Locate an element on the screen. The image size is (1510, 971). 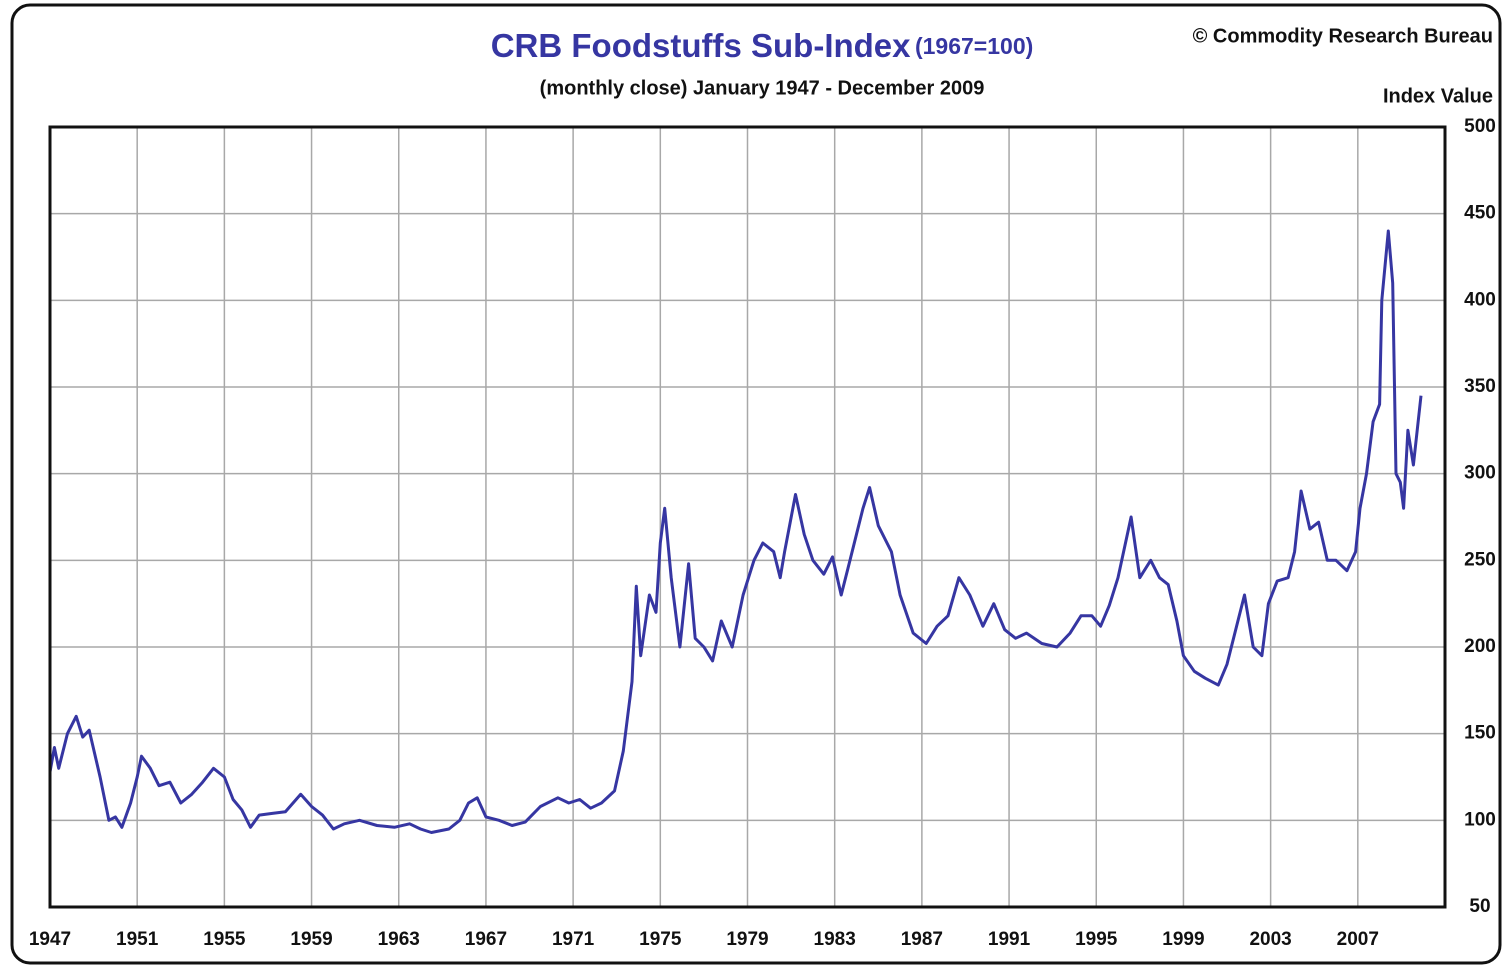
y-axis-label: Index Value is located at coordinates (1438, 96).